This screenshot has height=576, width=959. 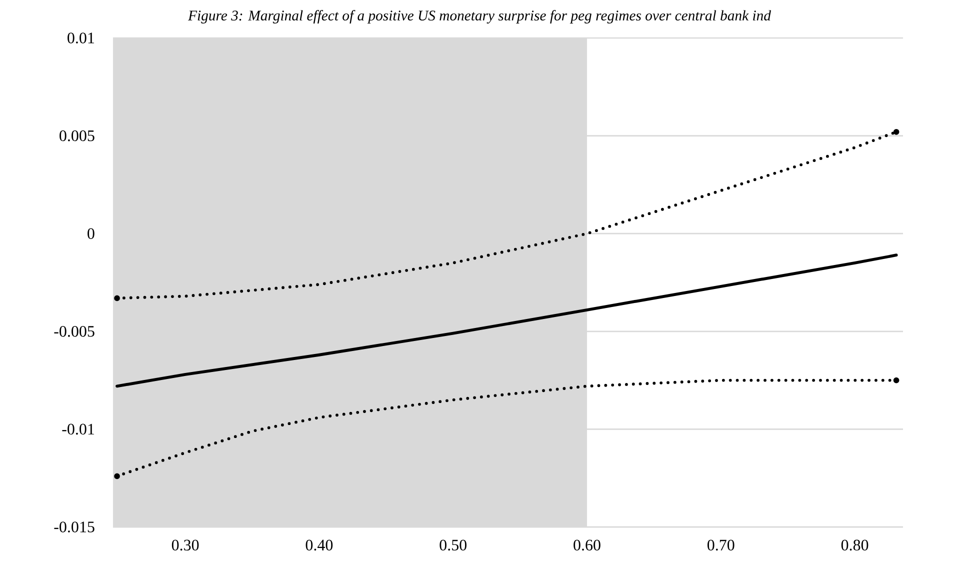 What do you see at coordinates (854, 545) in the screenshot?
I see `x-tick-label: 0.80` at bounding box center [854, 545].